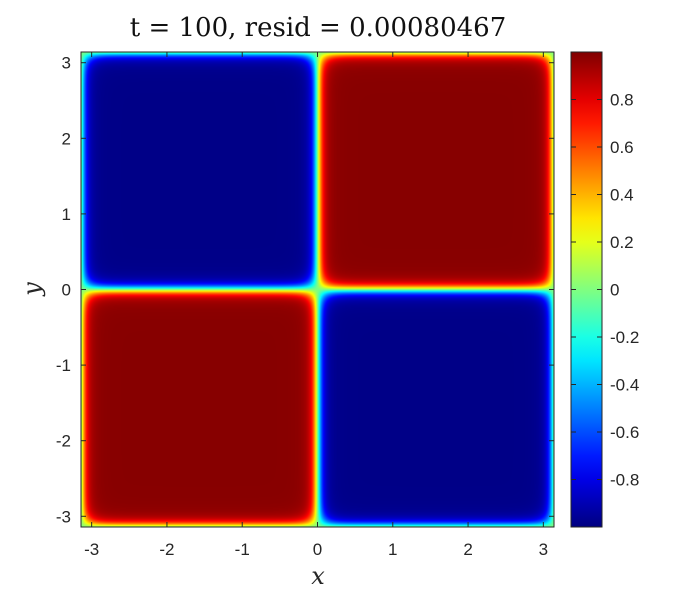 The height and width of the screenshot is (600, 700). Describe the element at coordinates (622, 242) in the screenshot. I see `colorbar-tick-label: 0.2` at that location.